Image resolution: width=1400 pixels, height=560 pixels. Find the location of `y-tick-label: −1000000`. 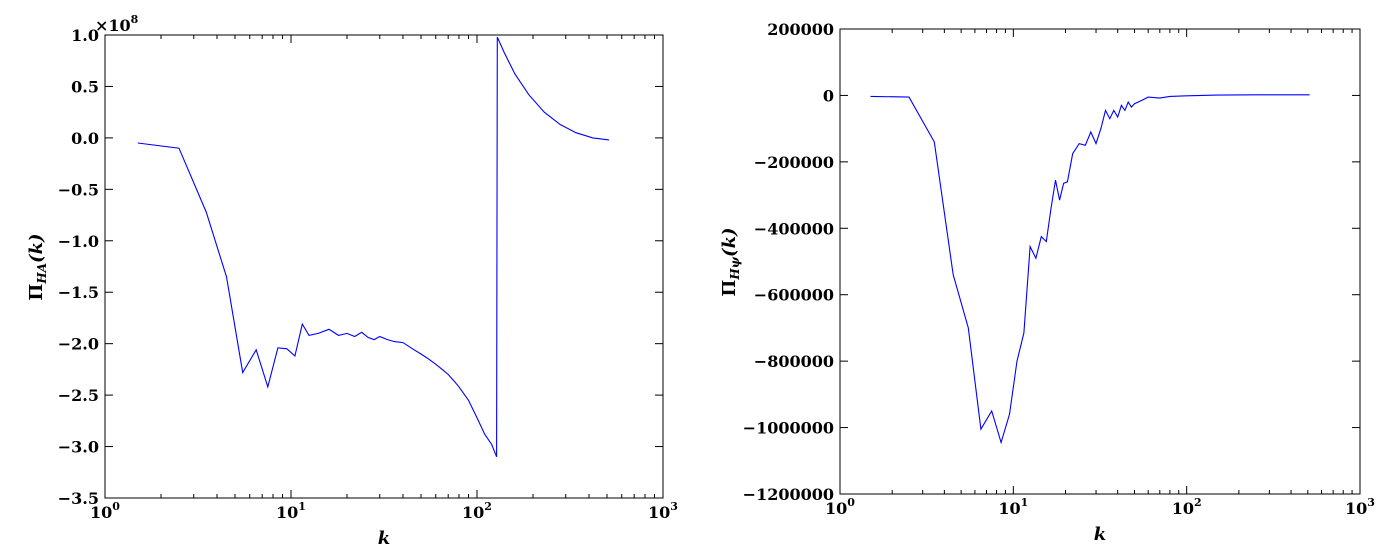

y-tick-label: −1000000 is located at coordinates (788, 428).